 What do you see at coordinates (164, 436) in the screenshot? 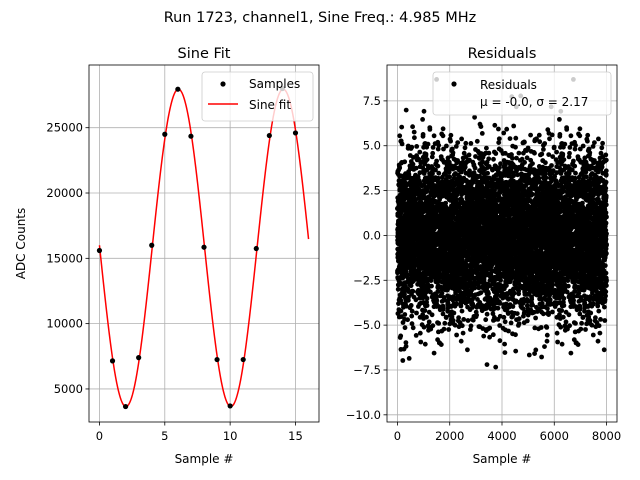
I see `x-tick-label: 5` at bounding box center [164, 436].